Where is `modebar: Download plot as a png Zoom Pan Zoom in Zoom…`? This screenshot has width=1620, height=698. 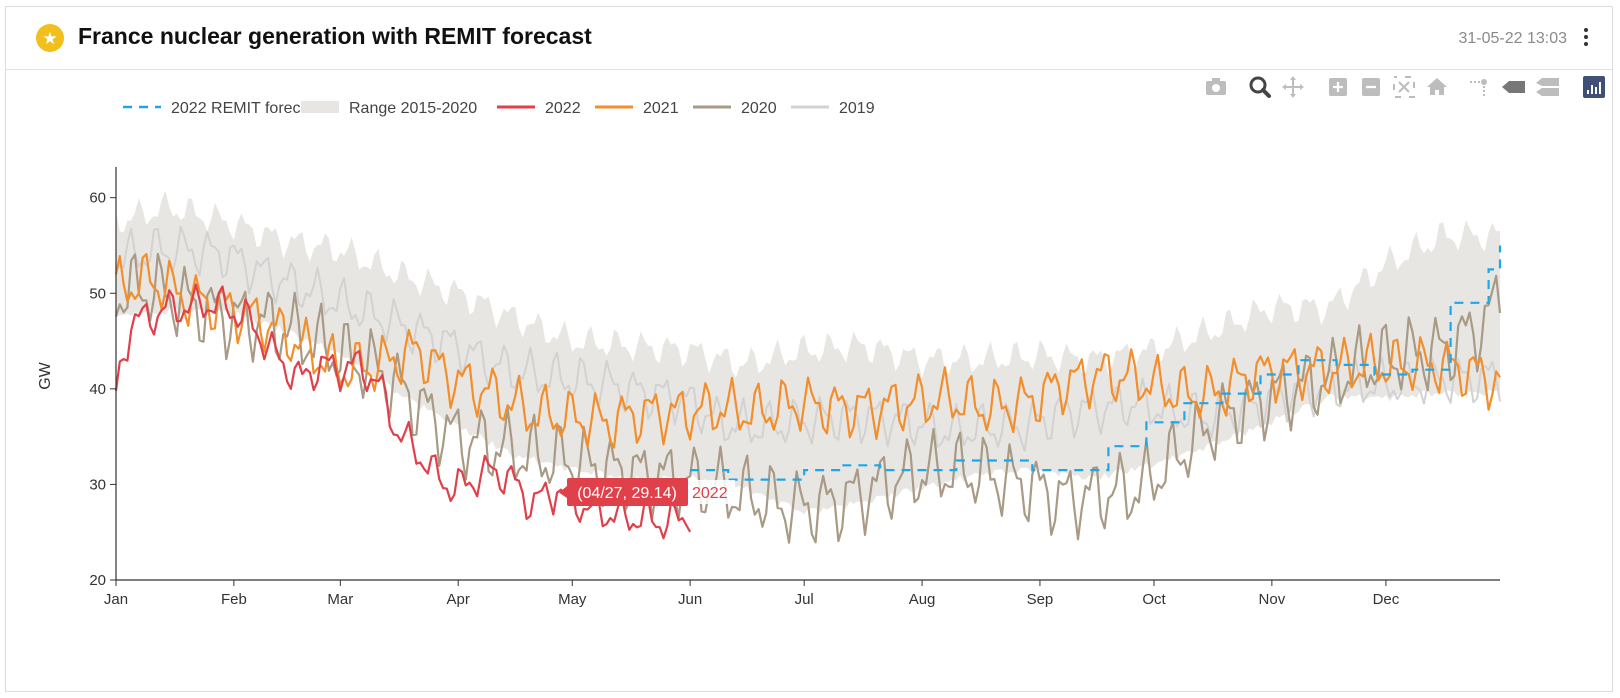
modebar: Download plot as a png Zoom Pan Zoom in Zoom… is located at coordinates (1405, 87).